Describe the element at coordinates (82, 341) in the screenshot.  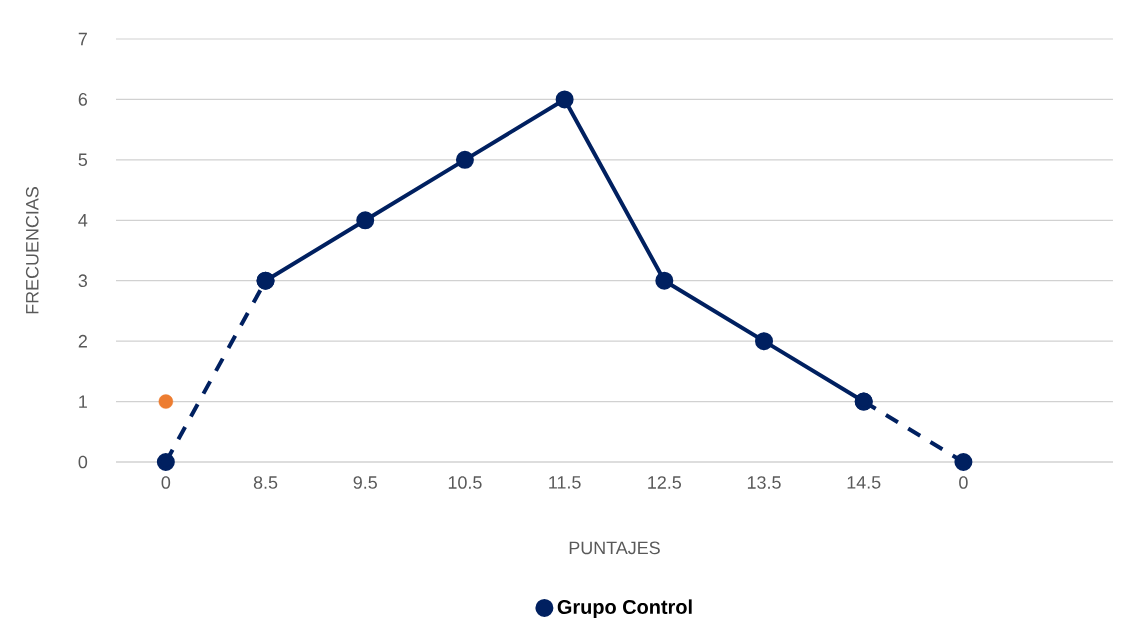
I see `y-tick-label: 2` at that location.